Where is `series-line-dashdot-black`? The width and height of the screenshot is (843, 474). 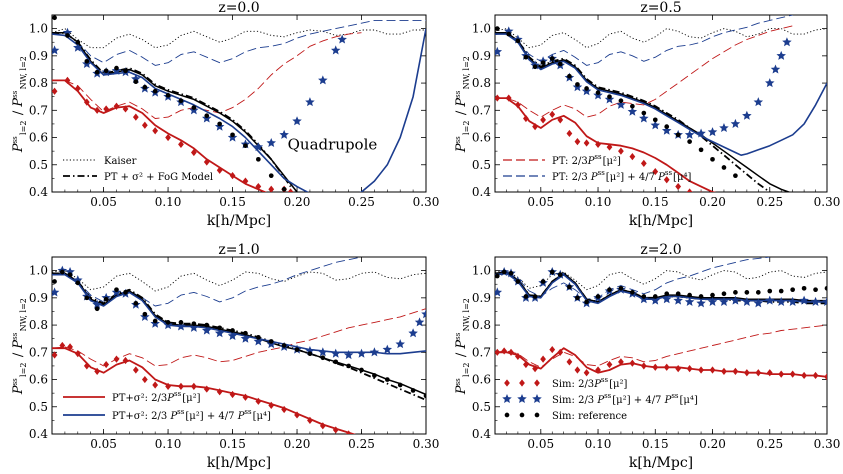
series-line-dashdot-black is located at coordinates (239, 336).